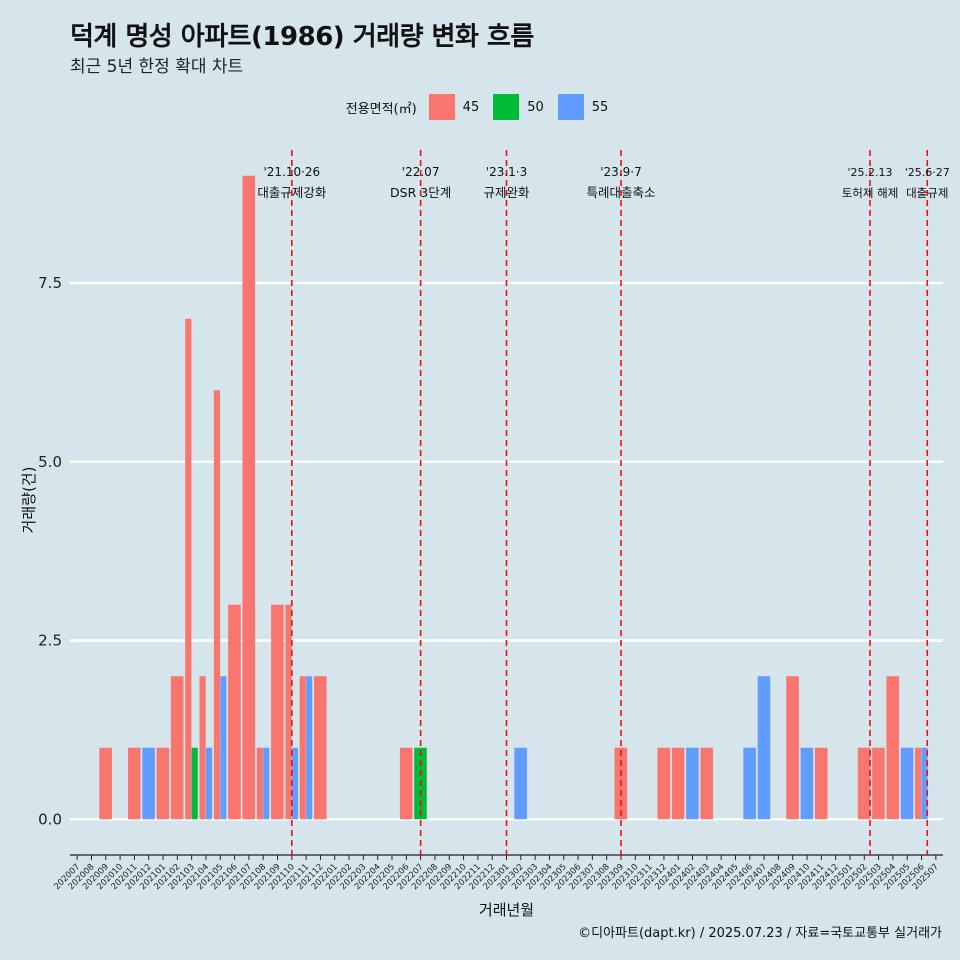 Image resolution: width=960 pixels, height=960 pixels. What do you see at coordinates (50, 819) in the screenshot?
I see `y-tick-label: 0.0` at bounding box center [50, 819].